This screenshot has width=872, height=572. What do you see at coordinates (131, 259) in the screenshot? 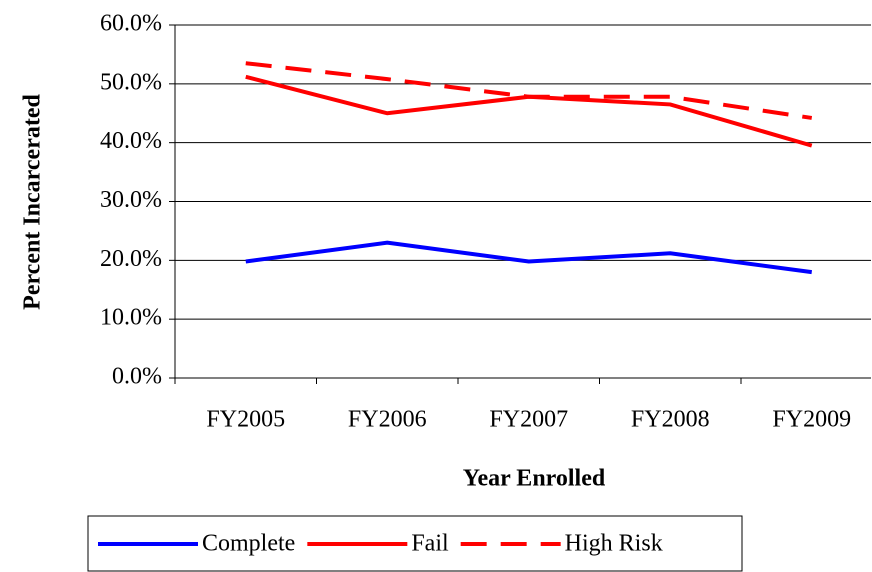
I see `y-tick-label: 20.0%` at bounding box center [131, 259].